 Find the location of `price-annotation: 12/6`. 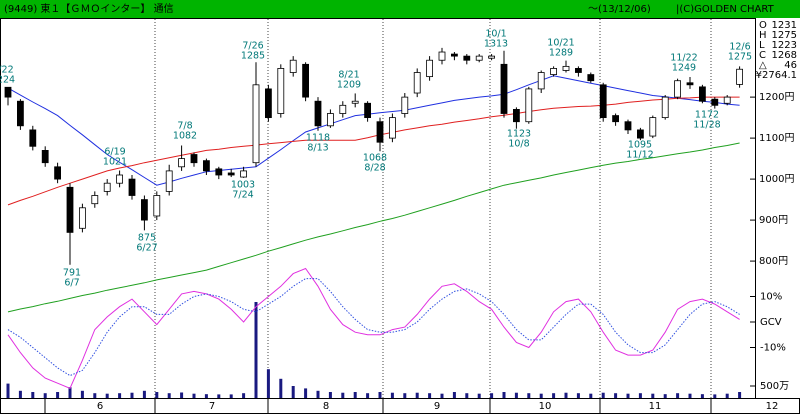

price-annotation: 12/6 is located at coordinates (739, 47).